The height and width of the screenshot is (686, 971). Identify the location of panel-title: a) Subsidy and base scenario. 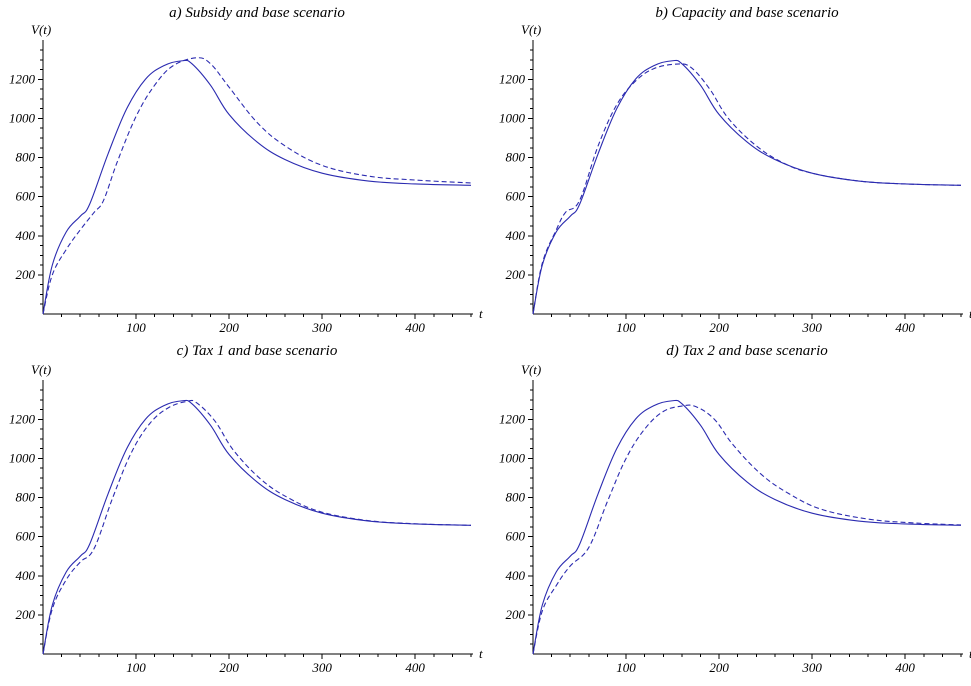
(257, 13).